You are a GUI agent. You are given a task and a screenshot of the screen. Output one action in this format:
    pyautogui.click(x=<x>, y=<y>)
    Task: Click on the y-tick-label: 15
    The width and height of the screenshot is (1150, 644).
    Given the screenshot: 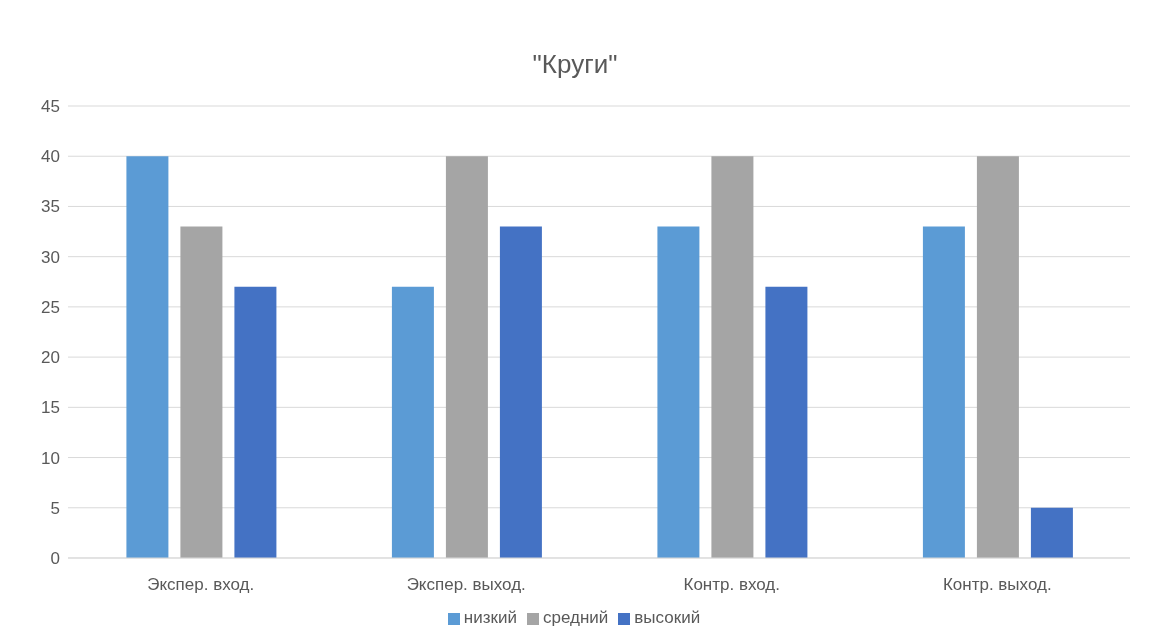 What is the action you would take?
    pyautogui.click(x=50, y=408)
    